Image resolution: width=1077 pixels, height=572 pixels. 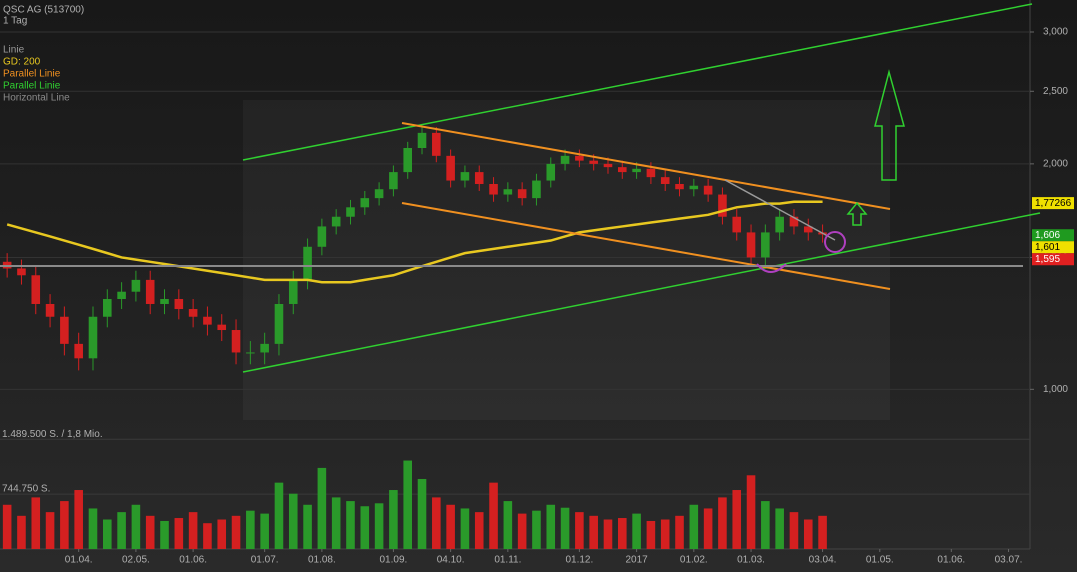 What do you see at coordinates (32, 86) in the screenshot?
I see `legend-entry: Parallel Linie` at bounding box center [32, 86].